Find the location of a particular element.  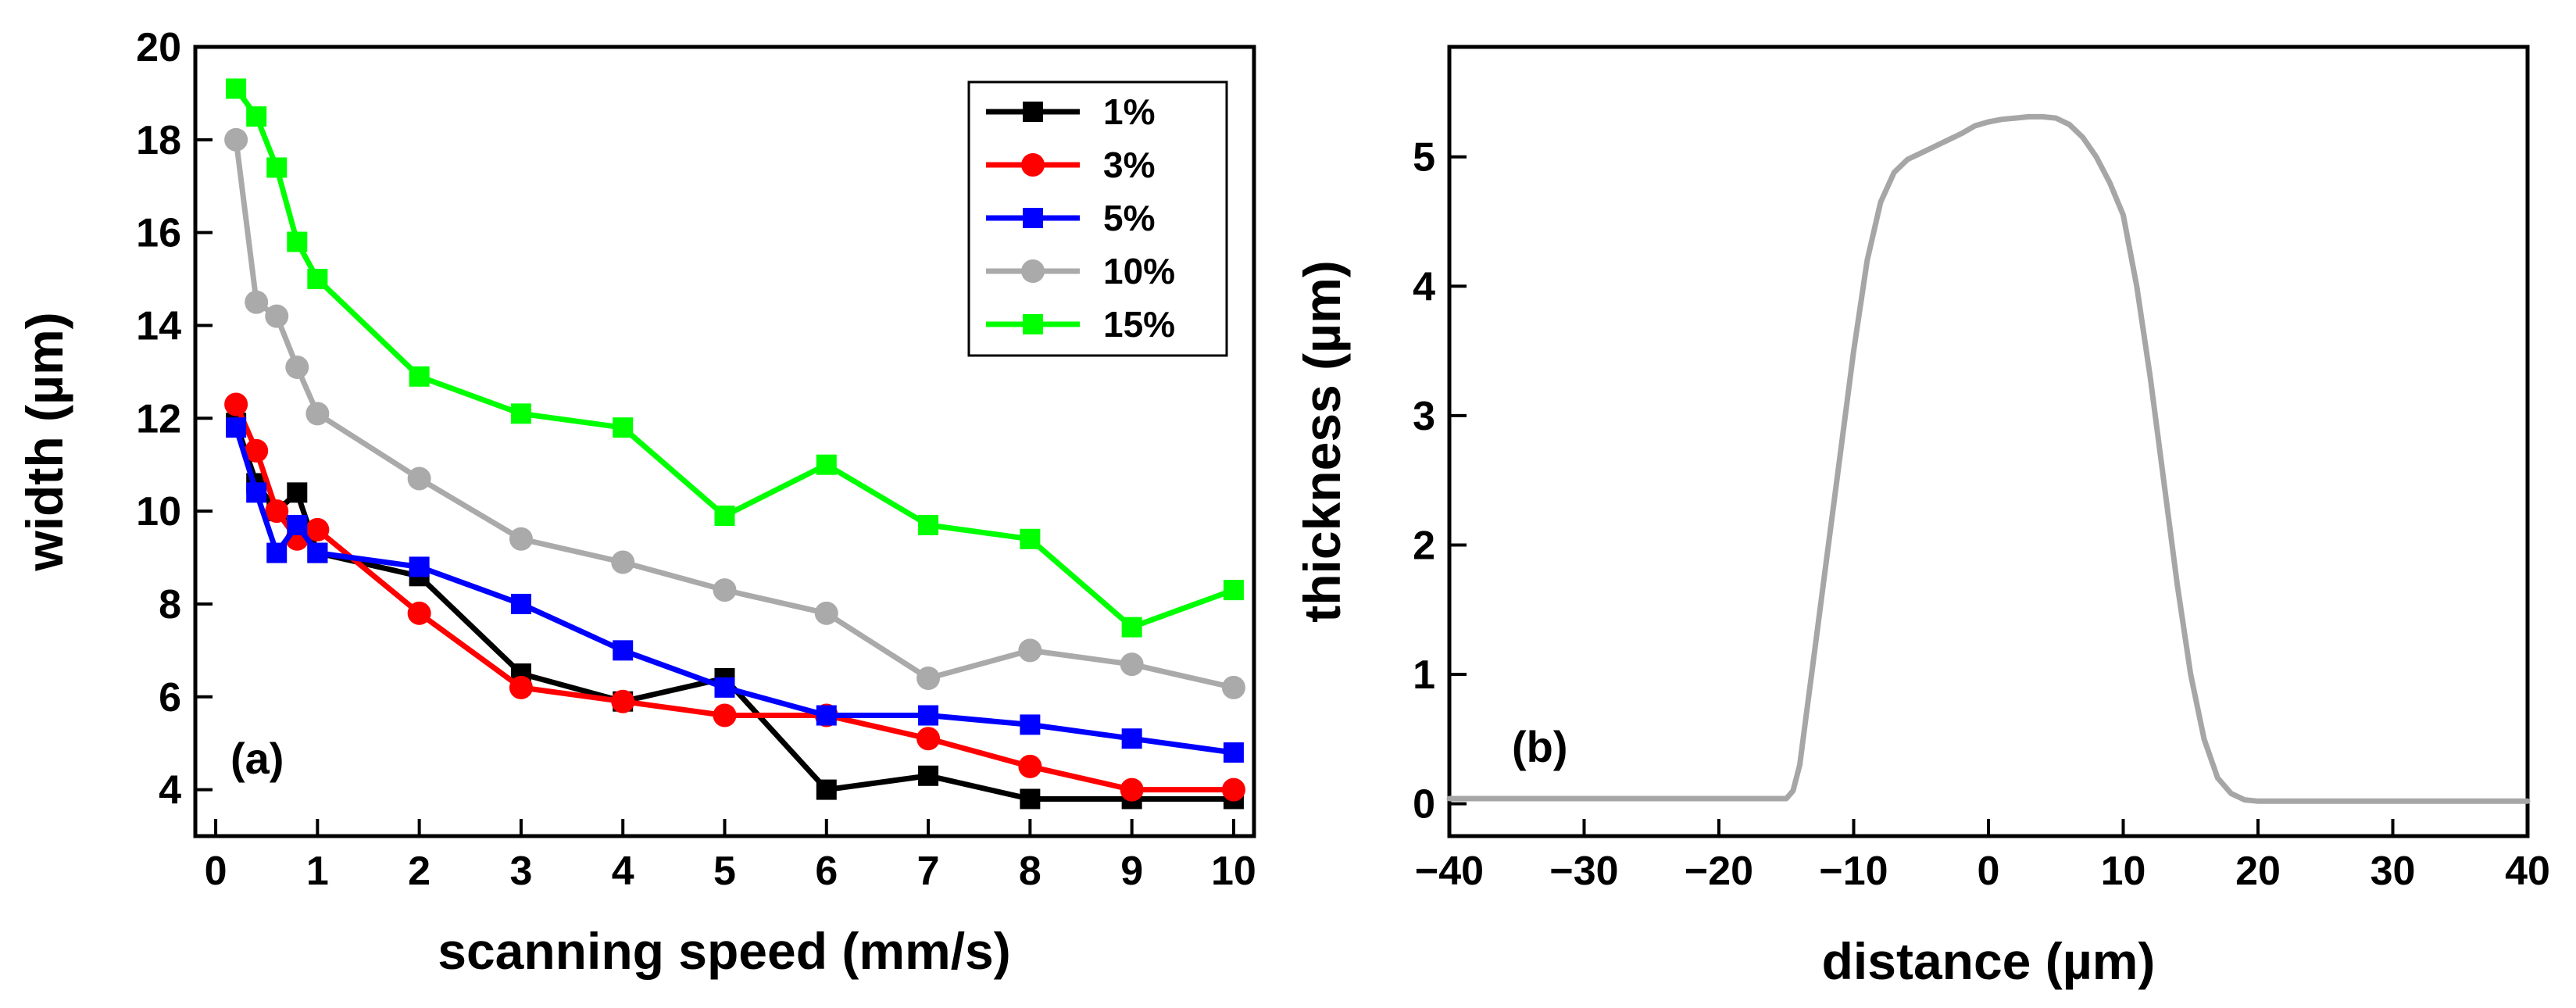

panel-a-0-y-tick-label: 12 is located at coordinates (158, 418).